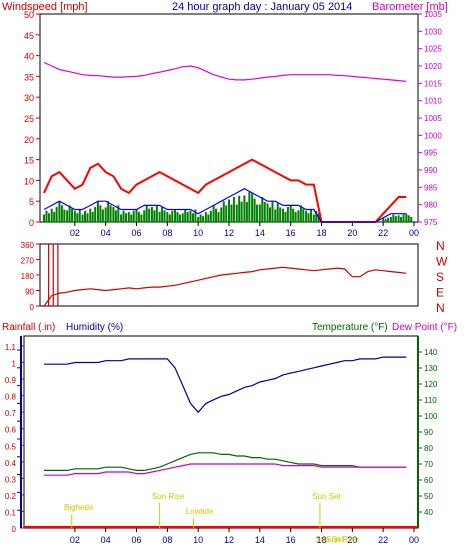  I want to click on barometer-tick-label: 1035, so click(433, 14).